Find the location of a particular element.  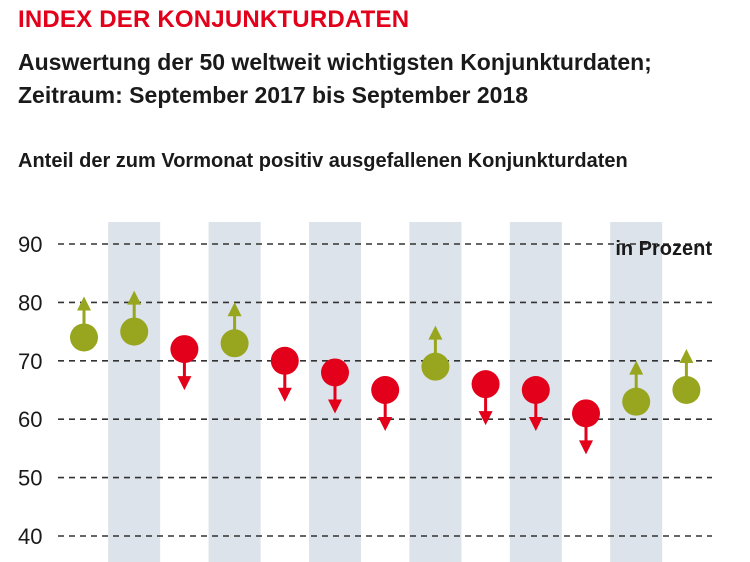

unit-label: in Prozent is located at coordinates (663, 249).